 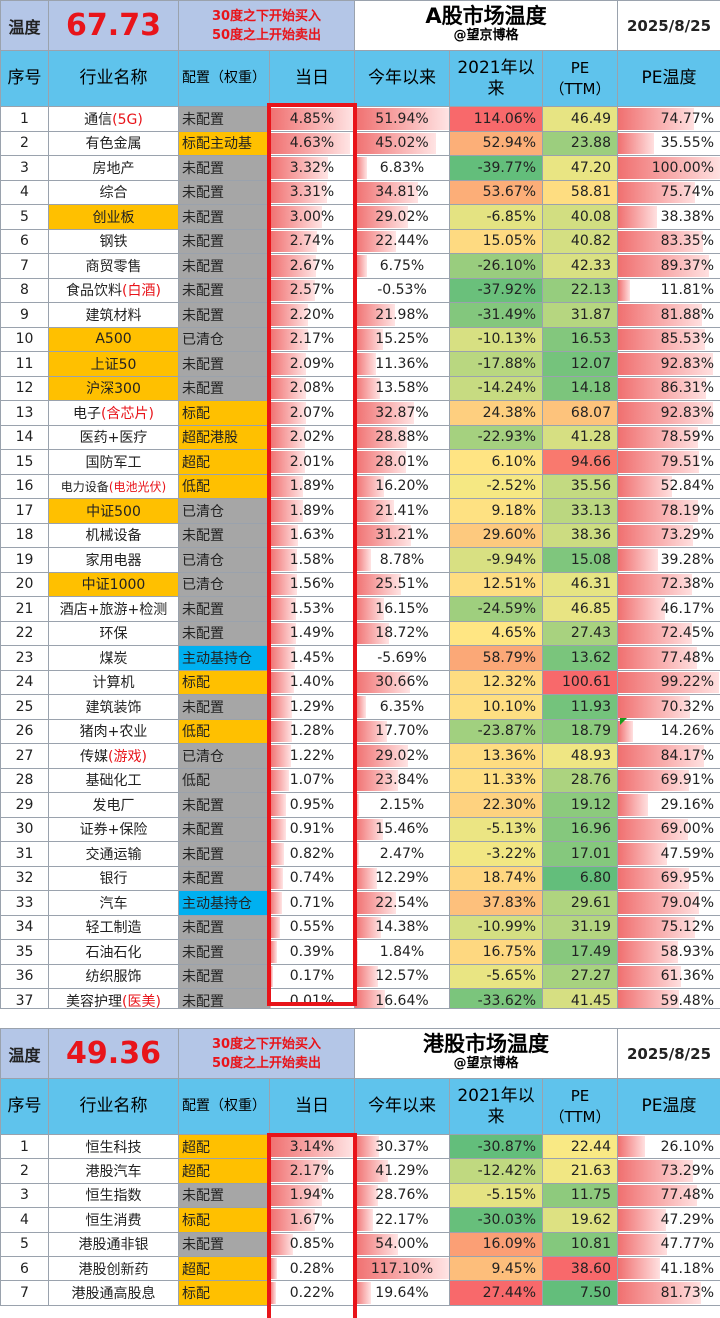 What do you see at coordinates (312, 755) in the screenshot?
I see `day-change-value: 1.22%` at bounding box center [312, 755].